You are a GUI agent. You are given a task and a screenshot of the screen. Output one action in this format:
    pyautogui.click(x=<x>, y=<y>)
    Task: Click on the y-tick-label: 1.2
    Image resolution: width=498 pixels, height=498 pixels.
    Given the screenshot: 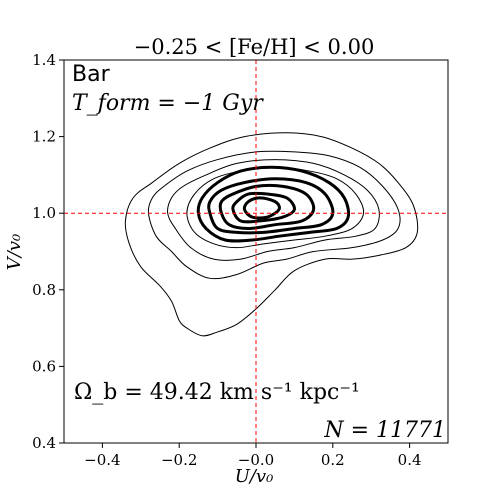 What is the action you would take?
    pyautogui.click(x=44, y=137)
    